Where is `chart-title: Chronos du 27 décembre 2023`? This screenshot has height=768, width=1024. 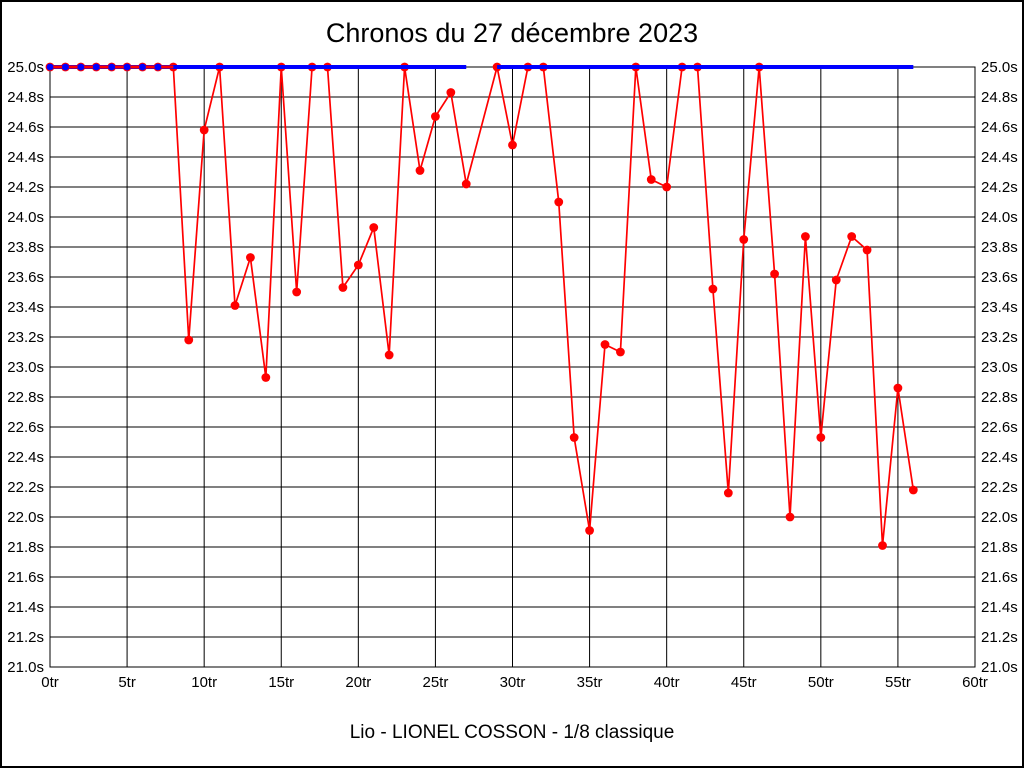 chart-title: Chronos du 27 décembre 2023 is located at coordinates (512, 33).